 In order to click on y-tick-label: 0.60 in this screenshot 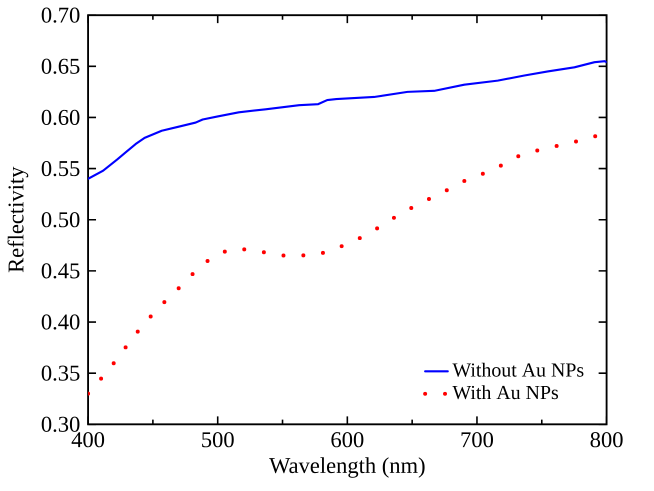, I will do `click(61, 118)`.